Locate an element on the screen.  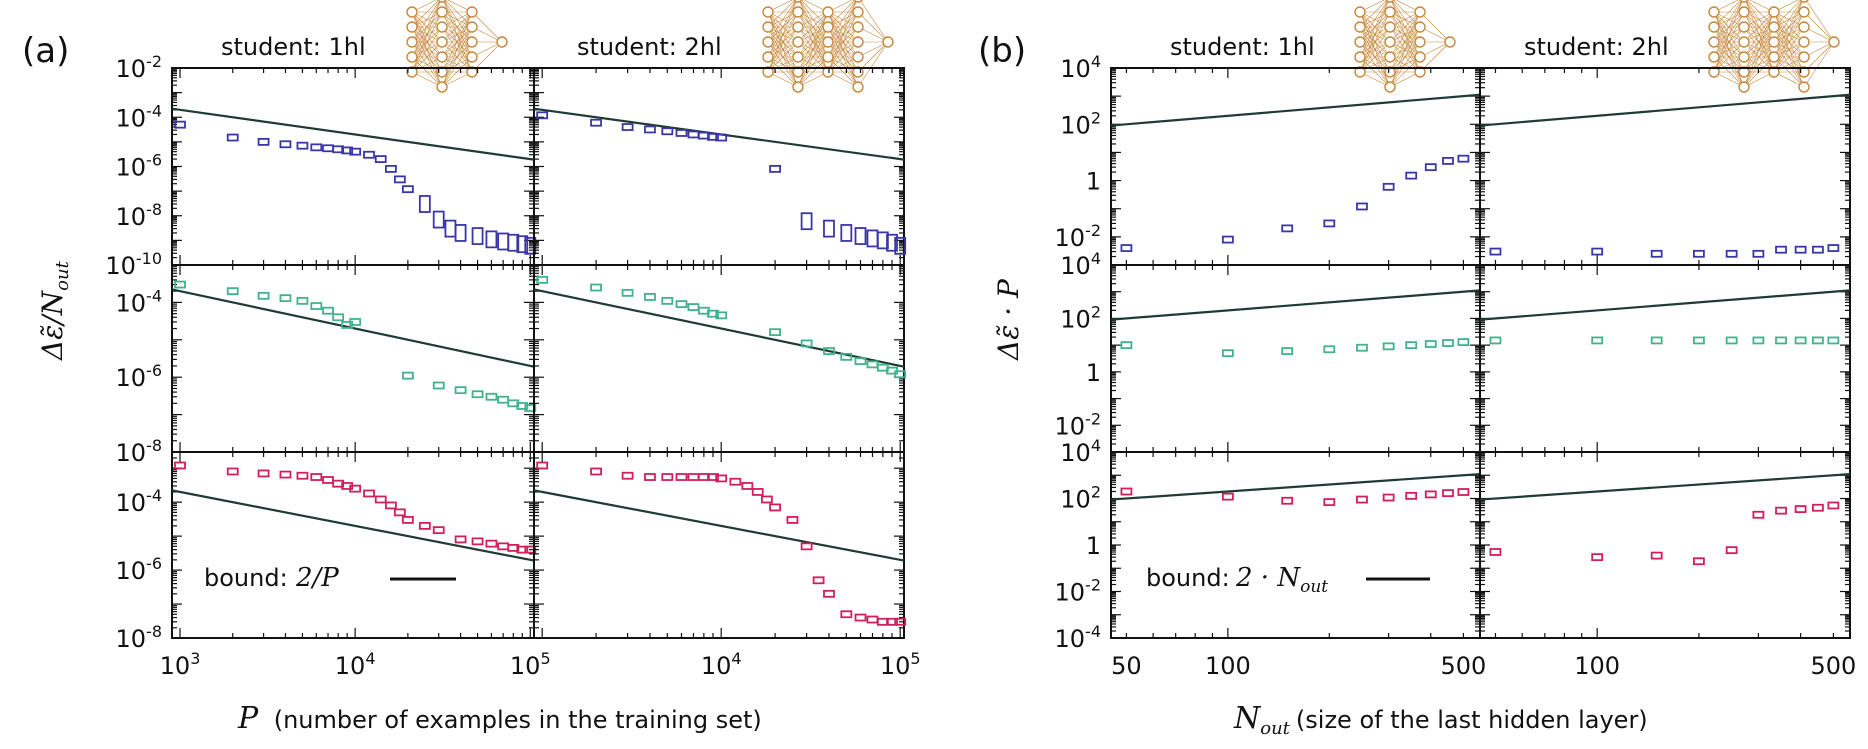
panel-label-b: (b) is located at coordinates (1002, 51).